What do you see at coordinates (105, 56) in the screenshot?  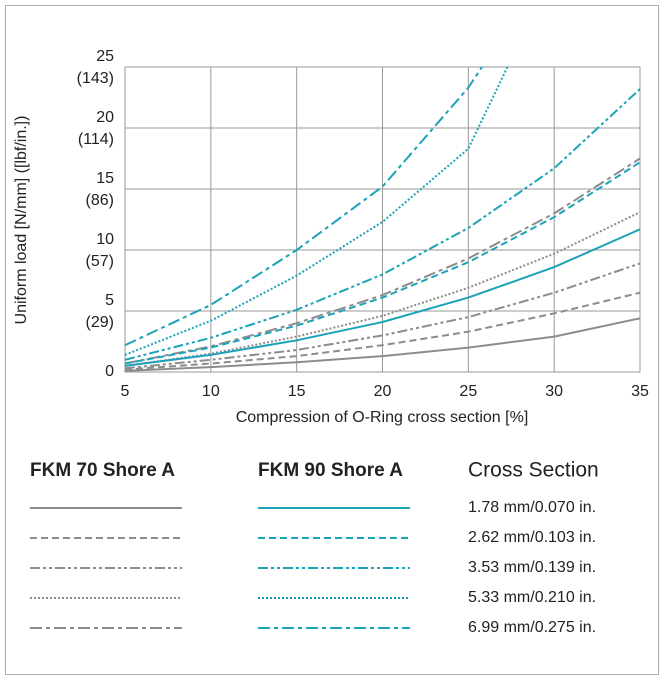 I see `y-tick-label: 25` at bounding box center [105, 56].